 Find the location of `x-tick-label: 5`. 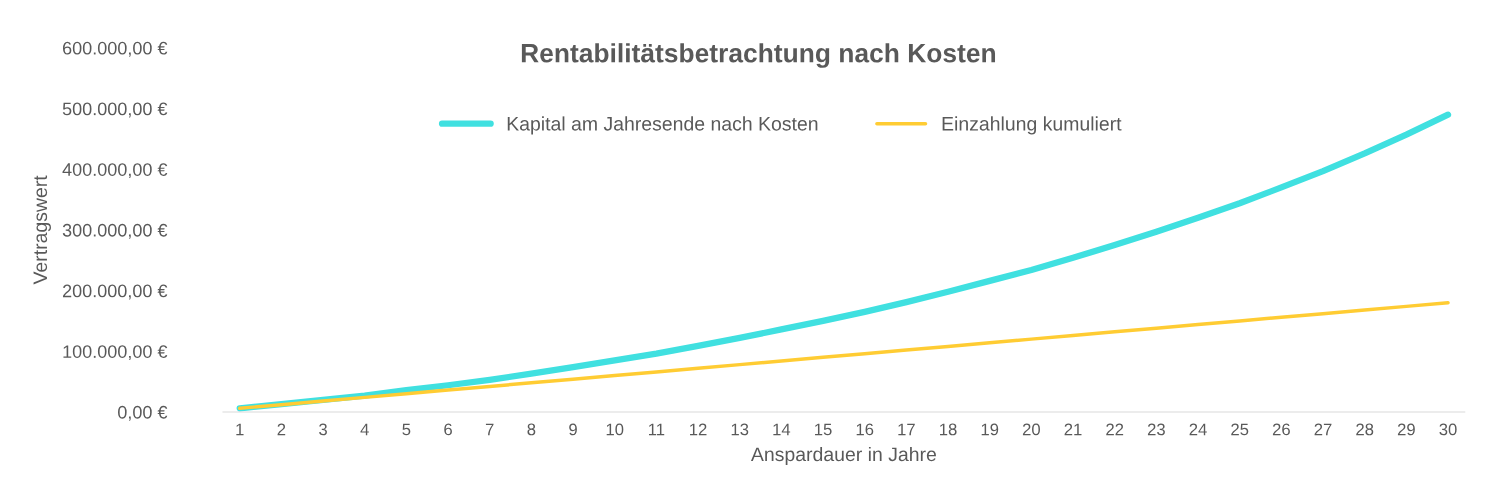

x-tick-label: 5 is located at coordinates (406, 429).